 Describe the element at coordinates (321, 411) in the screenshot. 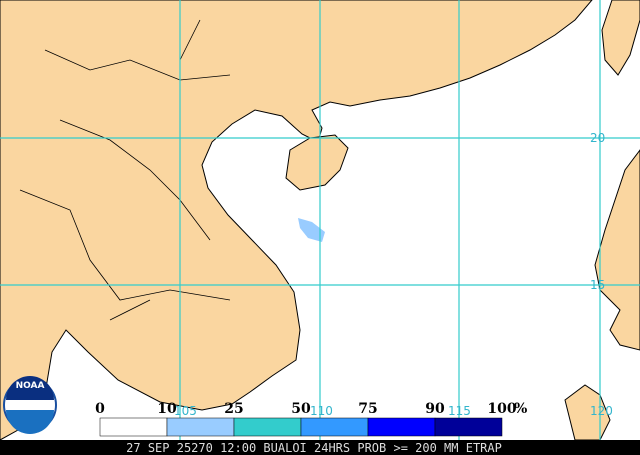

I see `lon-label: 110` at that location.